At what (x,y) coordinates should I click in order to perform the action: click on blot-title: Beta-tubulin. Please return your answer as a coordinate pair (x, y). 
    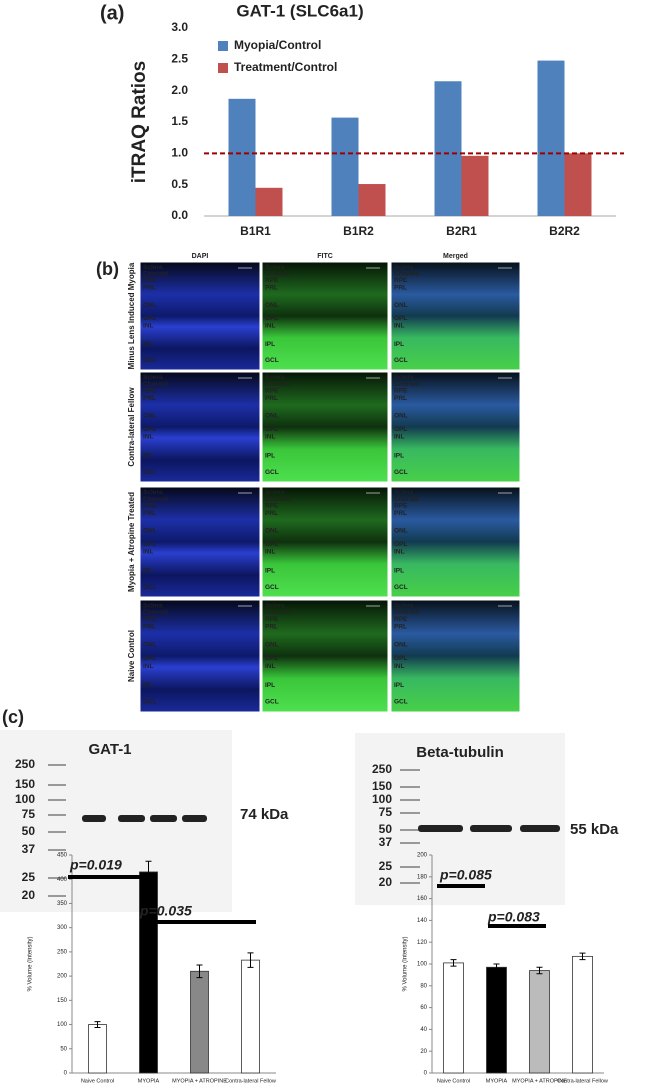
    Looking at the image, I should click on (460, 752).